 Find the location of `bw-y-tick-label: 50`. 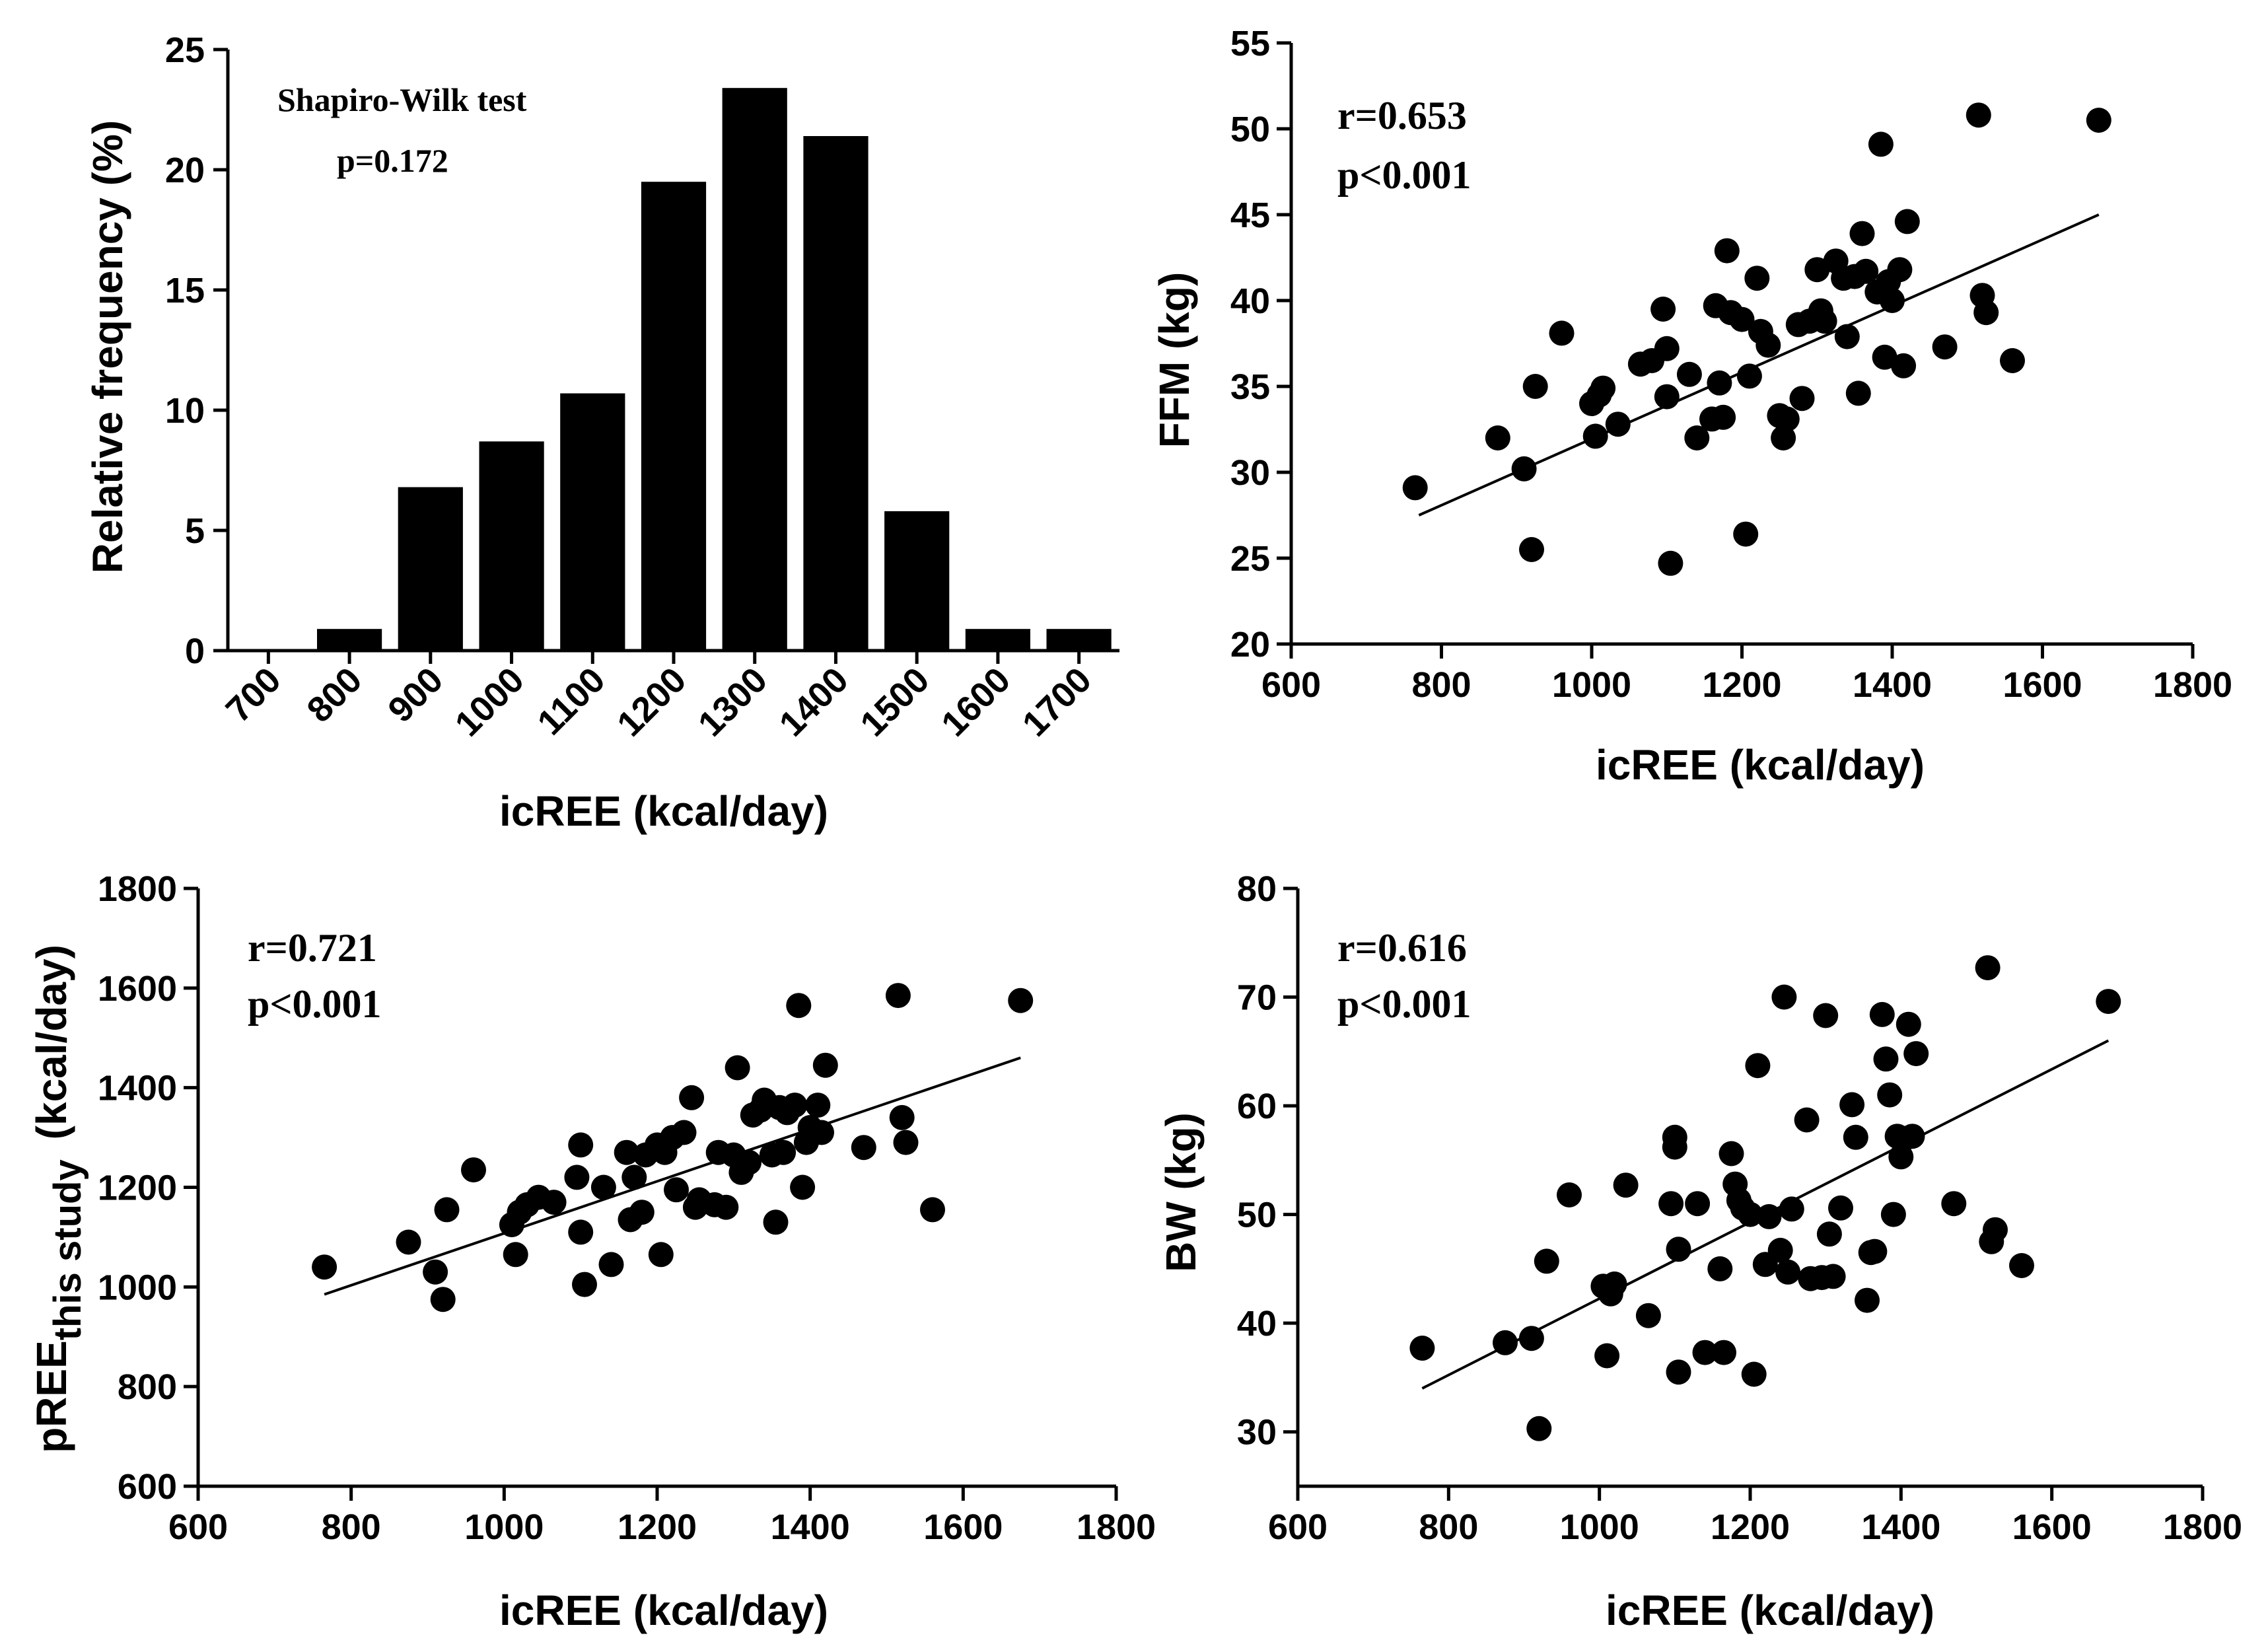

bw-y-tick-label: 50 is located at coordinates (1257, 1215).